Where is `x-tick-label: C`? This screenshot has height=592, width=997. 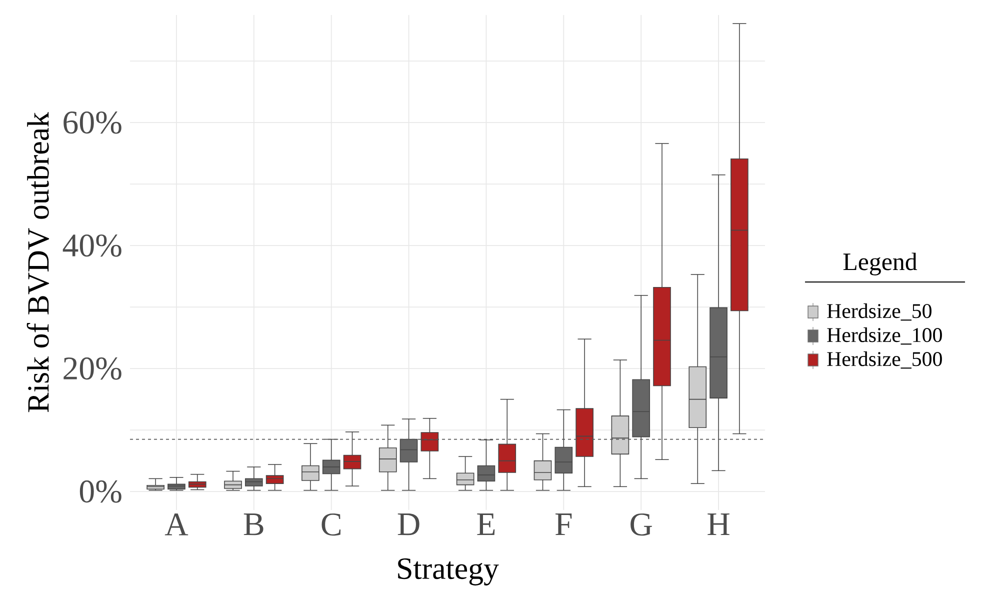
x-tick-label: C is located at coordinates (331, 525).